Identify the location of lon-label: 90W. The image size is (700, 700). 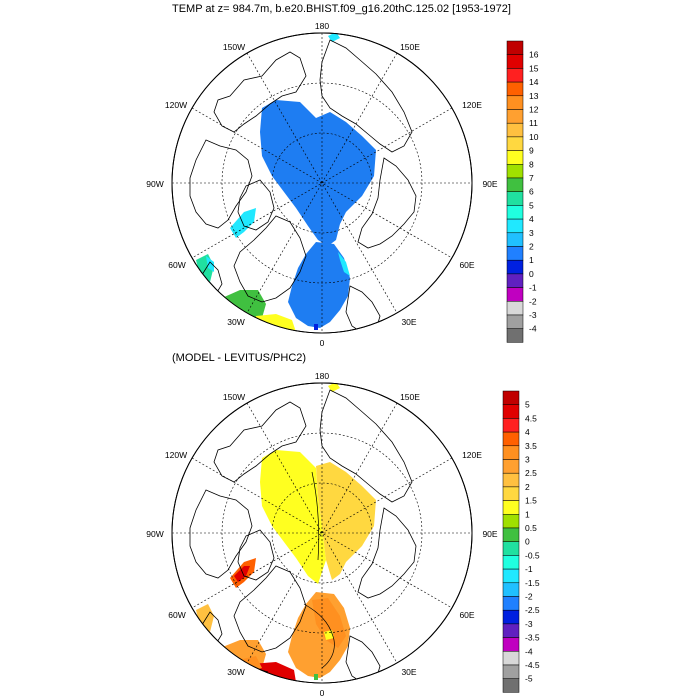
(154, 534).